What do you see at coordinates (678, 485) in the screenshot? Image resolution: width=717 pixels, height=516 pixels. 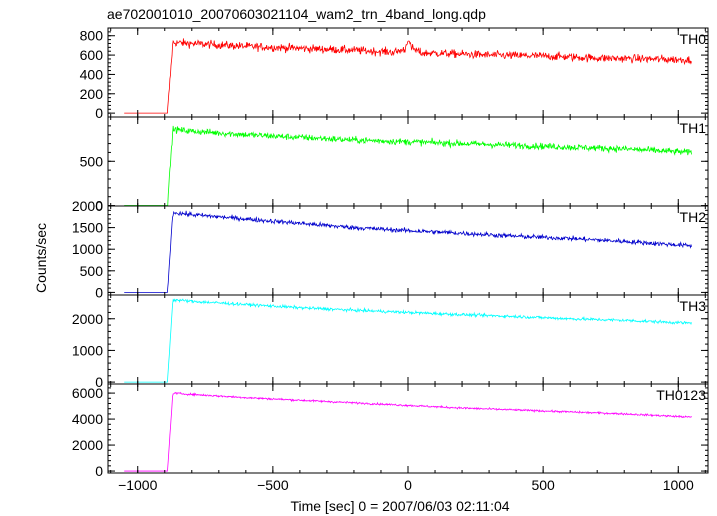 I see `x-tick-label: 1000` at bounding box center [678, 485].